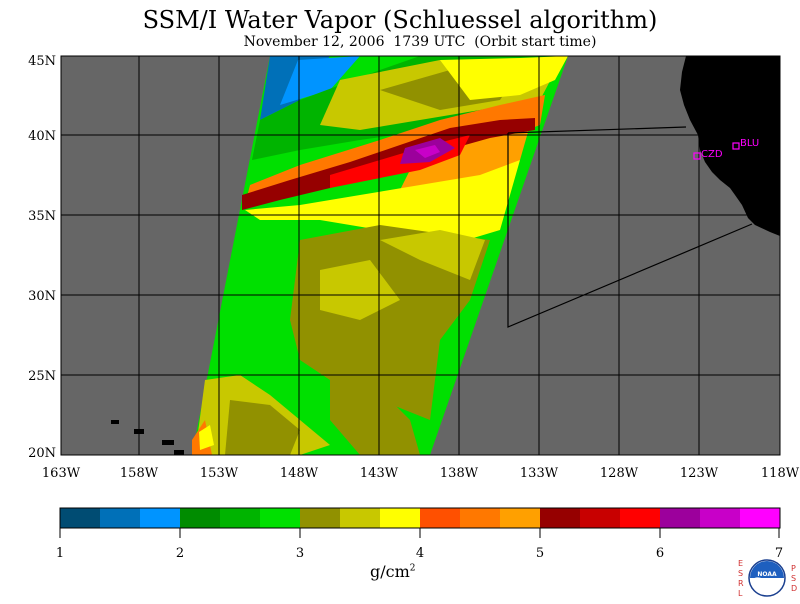 The height and width of the screenshot is (604, 800). Describe the element at coordinates (697, 156) in the screenshot. I see `station-czd-marker` at that location.